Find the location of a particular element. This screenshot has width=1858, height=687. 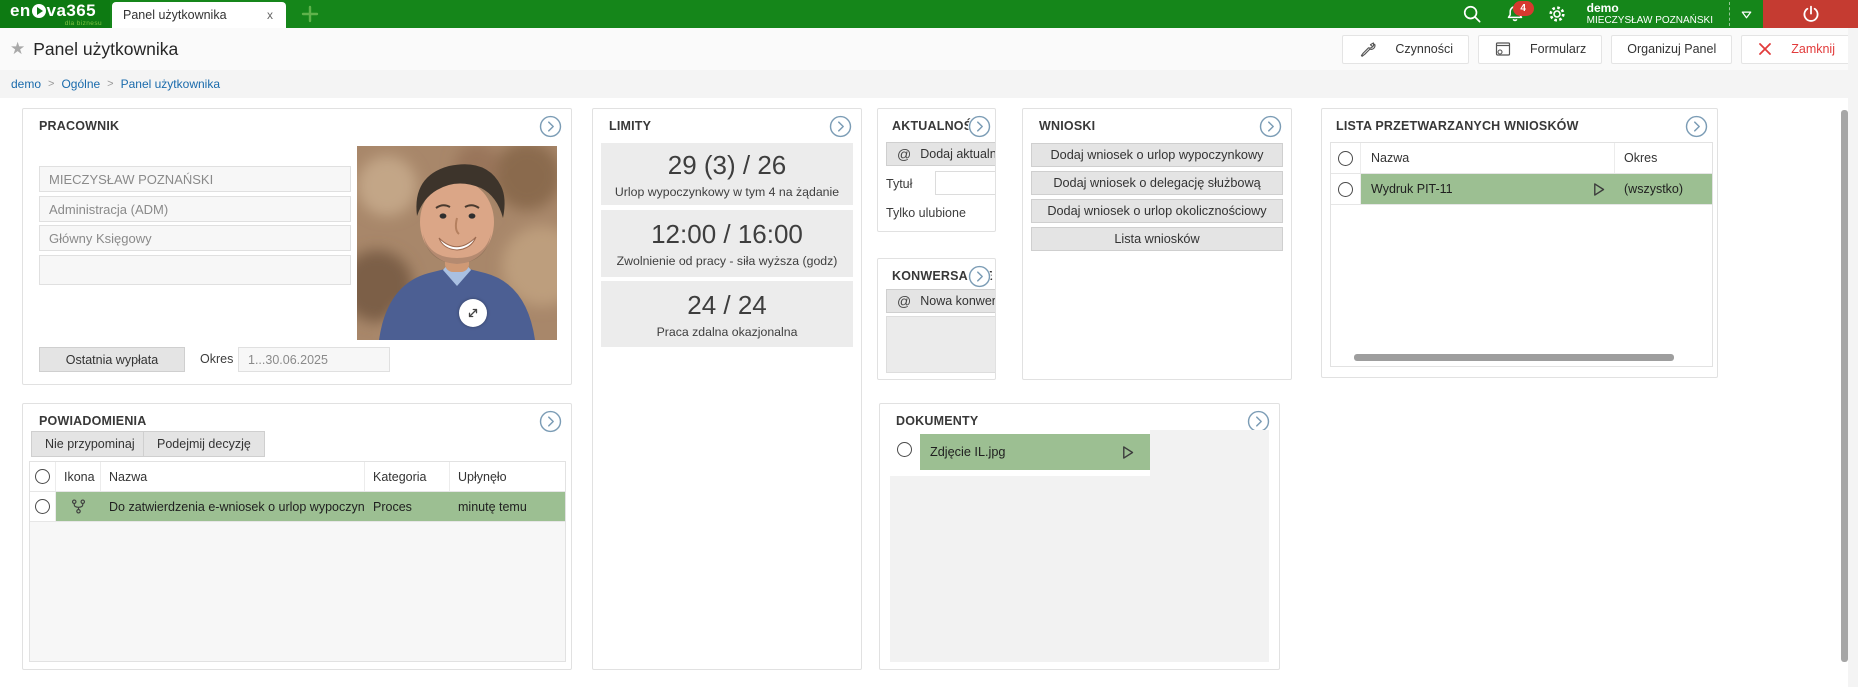

lista-wnioskow-table: Nazwa Okres Wydruk PIT-11 (wszystko) is located at coordinates (1521, 254).